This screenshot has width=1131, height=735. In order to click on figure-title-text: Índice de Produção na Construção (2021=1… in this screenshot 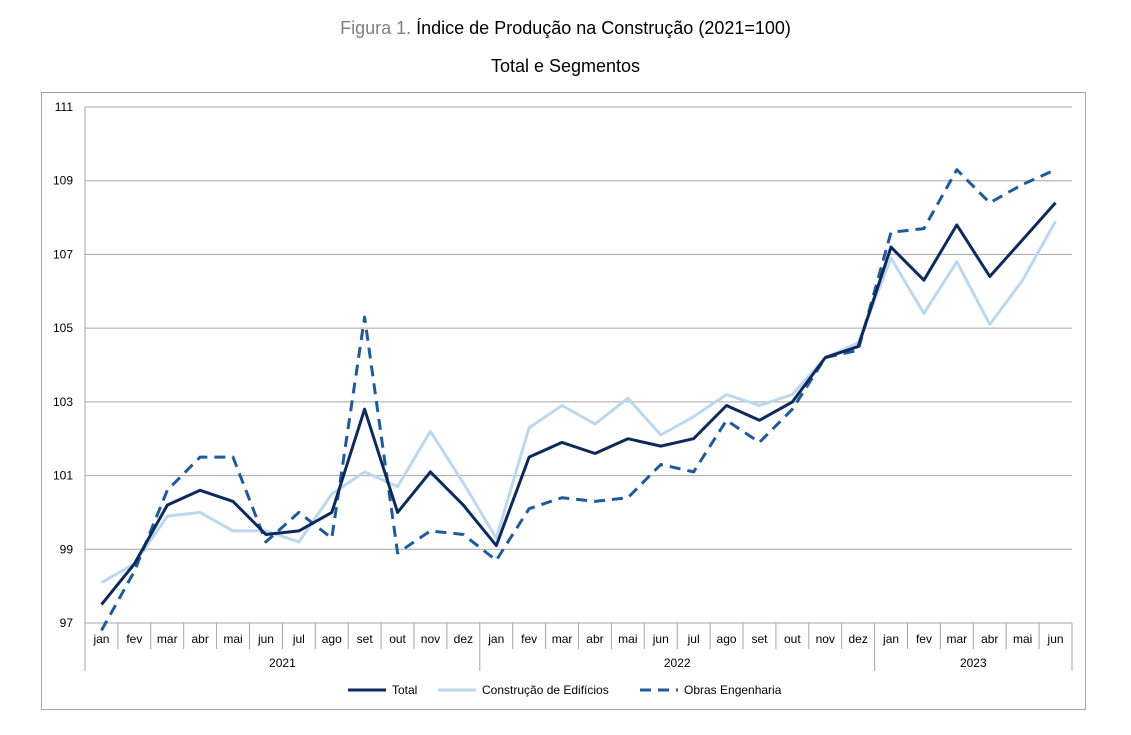, I will do `click(603, 28)`.